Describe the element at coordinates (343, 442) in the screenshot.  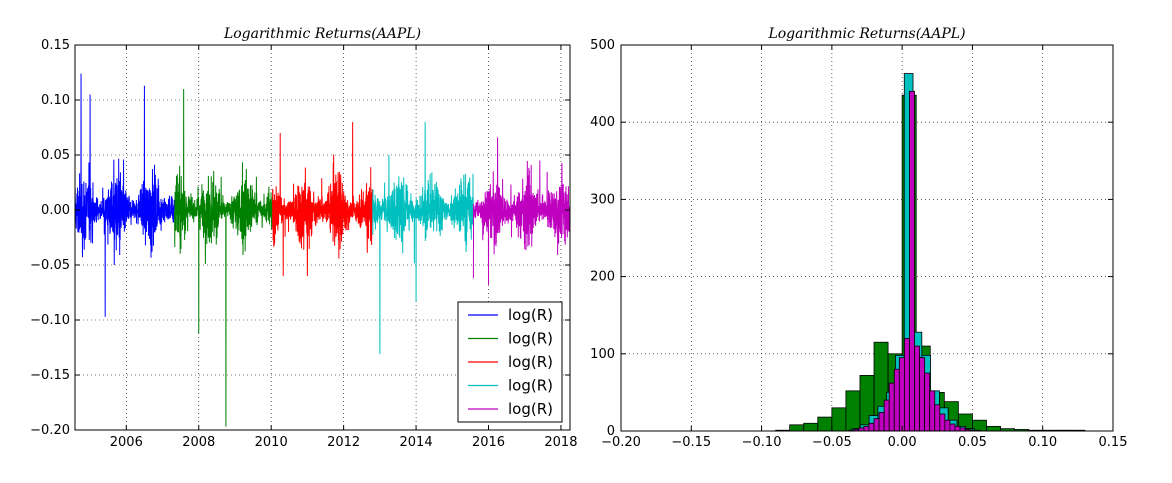
I see `timeseries-x-tick-label: 2012` at that location.